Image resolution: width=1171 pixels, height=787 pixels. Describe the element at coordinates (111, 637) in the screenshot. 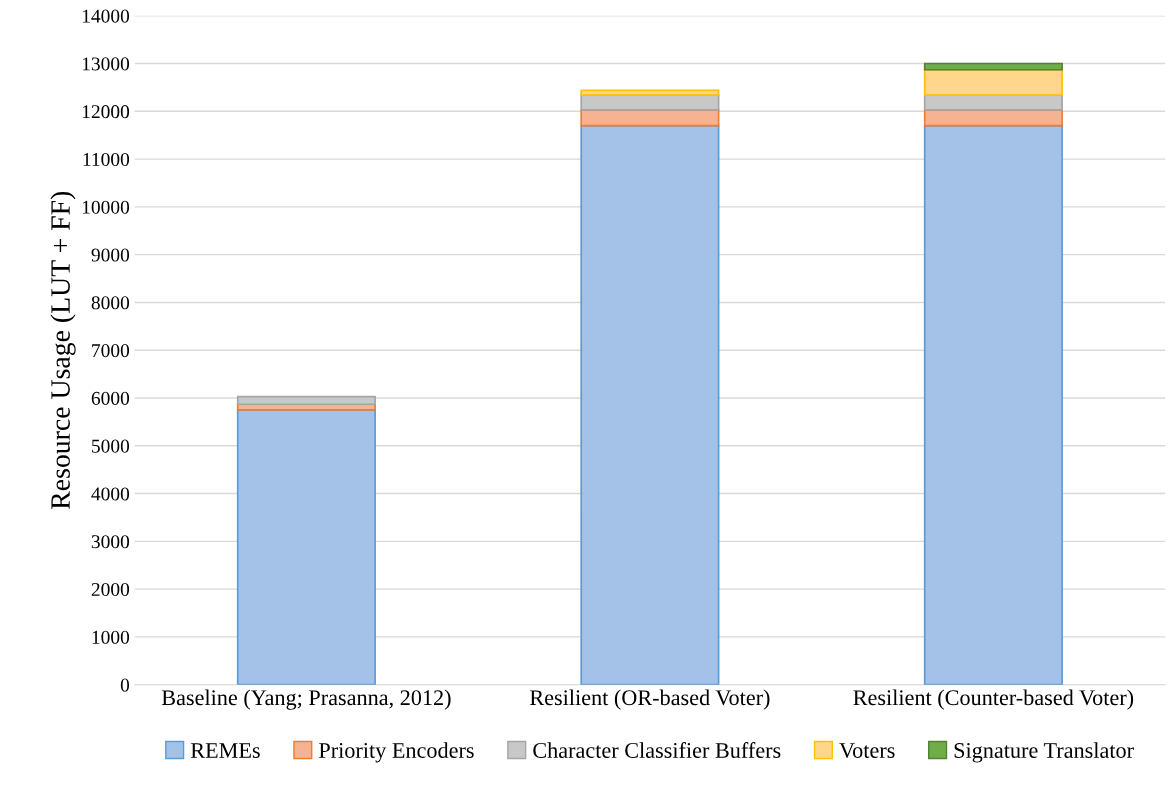

I see `y-tick-label: 1000` at that location.